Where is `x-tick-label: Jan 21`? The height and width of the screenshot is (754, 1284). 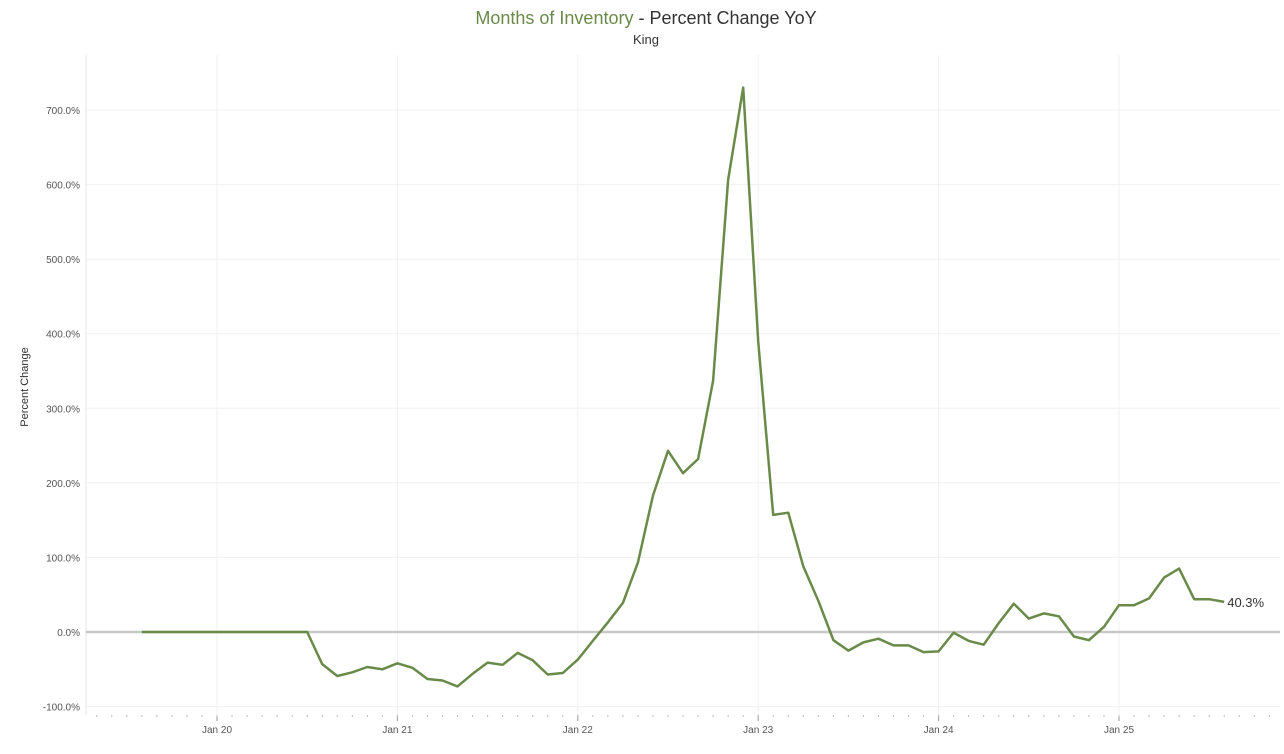
x-tick-label: Jan 21 is located at coordinates (397, 730).